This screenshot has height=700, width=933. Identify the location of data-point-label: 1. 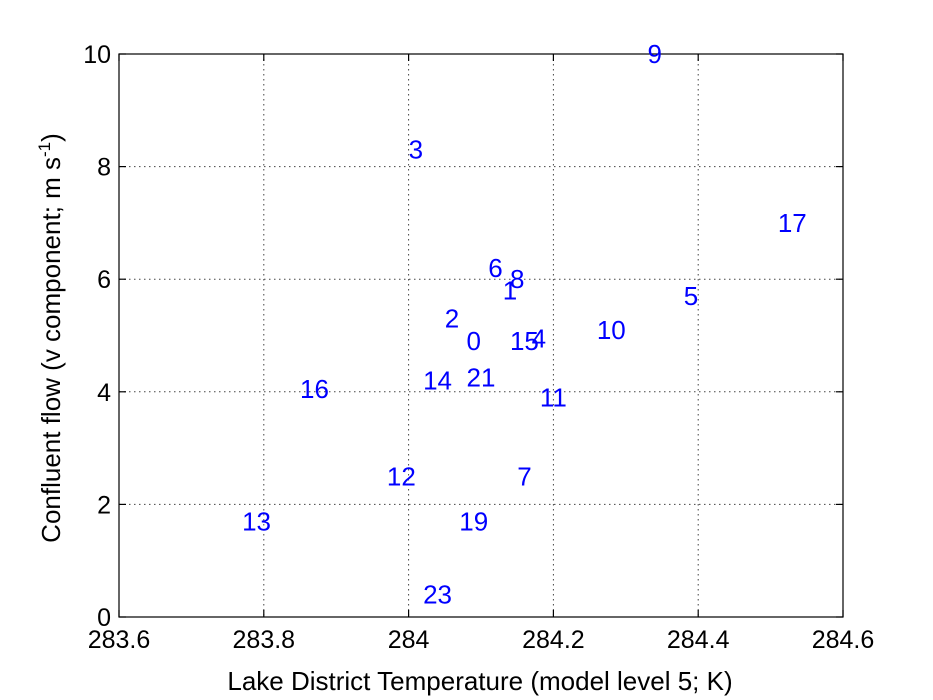
(510, 290).